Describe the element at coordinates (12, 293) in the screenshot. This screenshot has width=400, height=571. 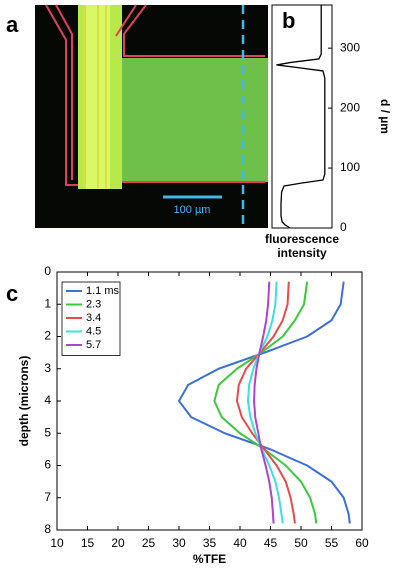
I see `panel-label: c` at that location.